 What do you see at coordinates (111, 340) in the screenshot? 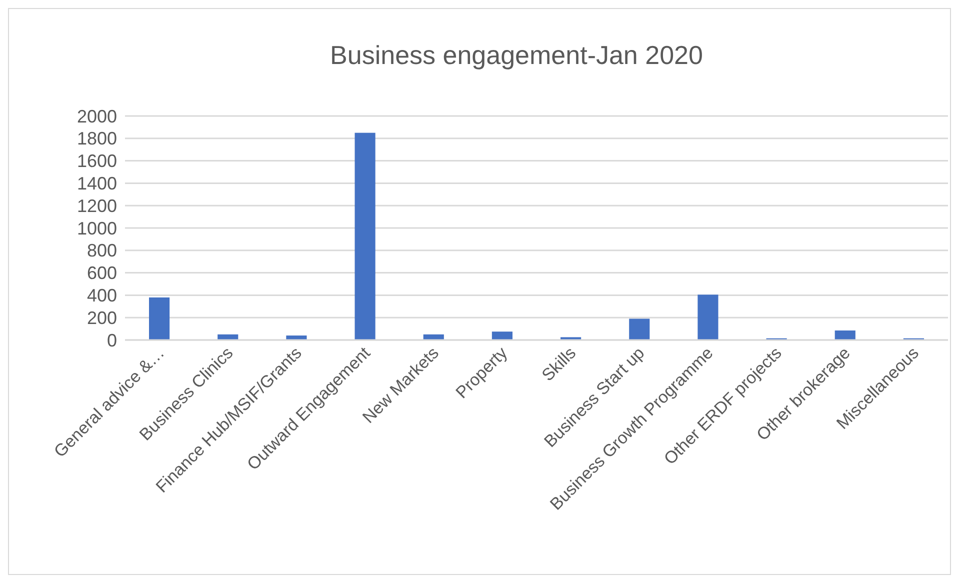
I see `y-tick-label: 0` at bounding box center [111, 340].